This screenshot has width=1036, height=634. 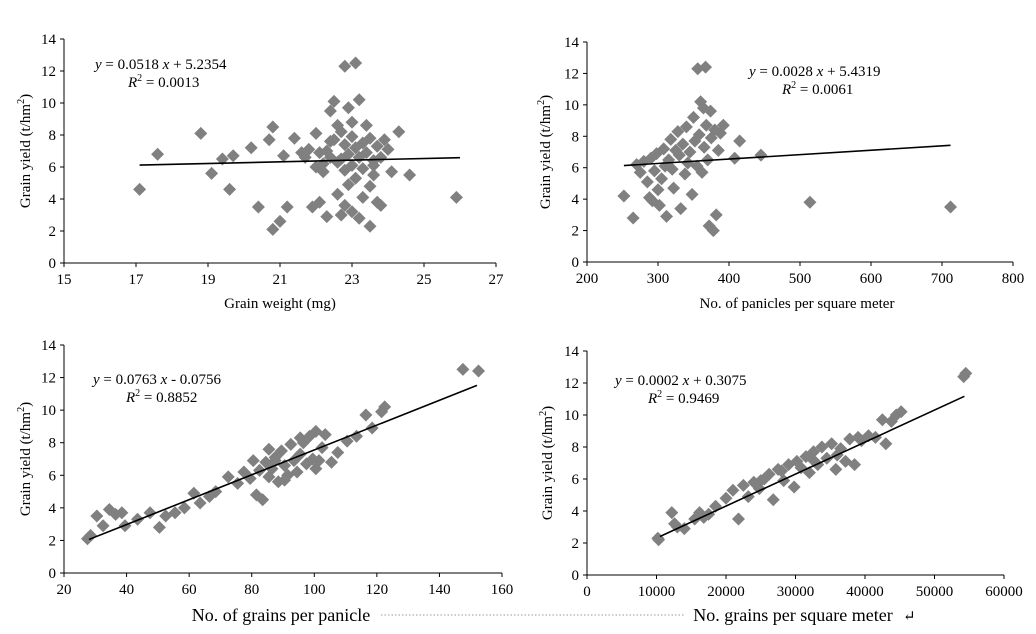 What do you see at coordinates (792, 615) in the screenshot?
I see `x-axis-label: No. grains per square meter` at bounding box center [792, 615].